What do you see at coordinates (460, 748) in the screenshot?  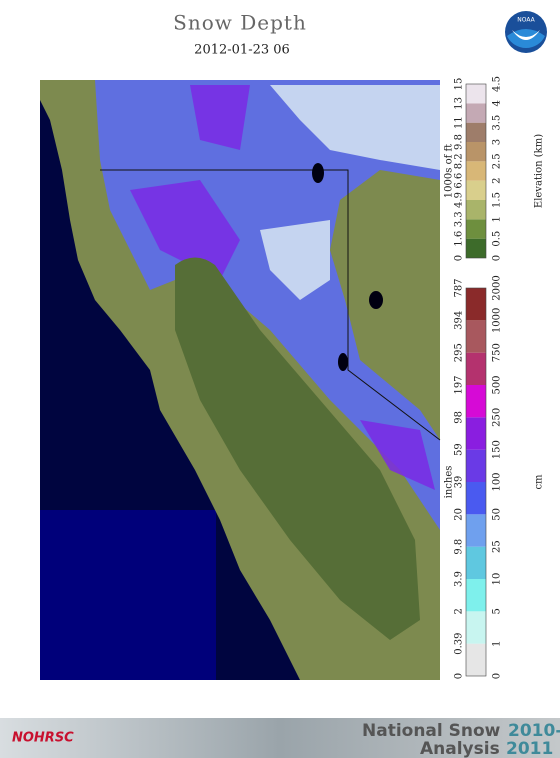 I see `banner-line2: Analysis` at bounding box center [460, 748].